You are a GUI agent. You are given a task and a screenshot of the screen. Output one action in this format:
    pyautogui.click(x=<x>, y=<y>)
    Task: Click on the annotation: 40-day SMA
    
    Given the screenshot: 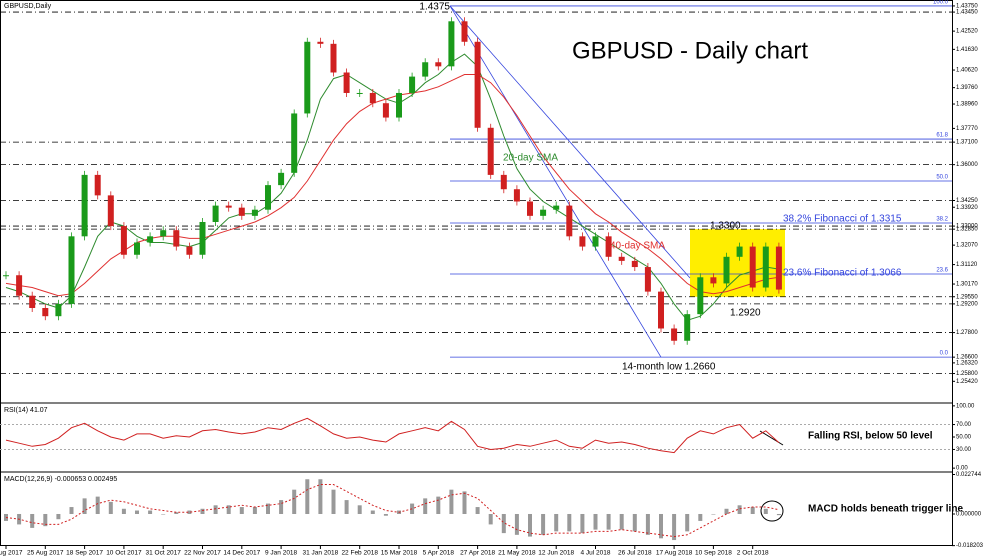 What is the action you would take?
    pyautogui.click(x=637, y=246)
    